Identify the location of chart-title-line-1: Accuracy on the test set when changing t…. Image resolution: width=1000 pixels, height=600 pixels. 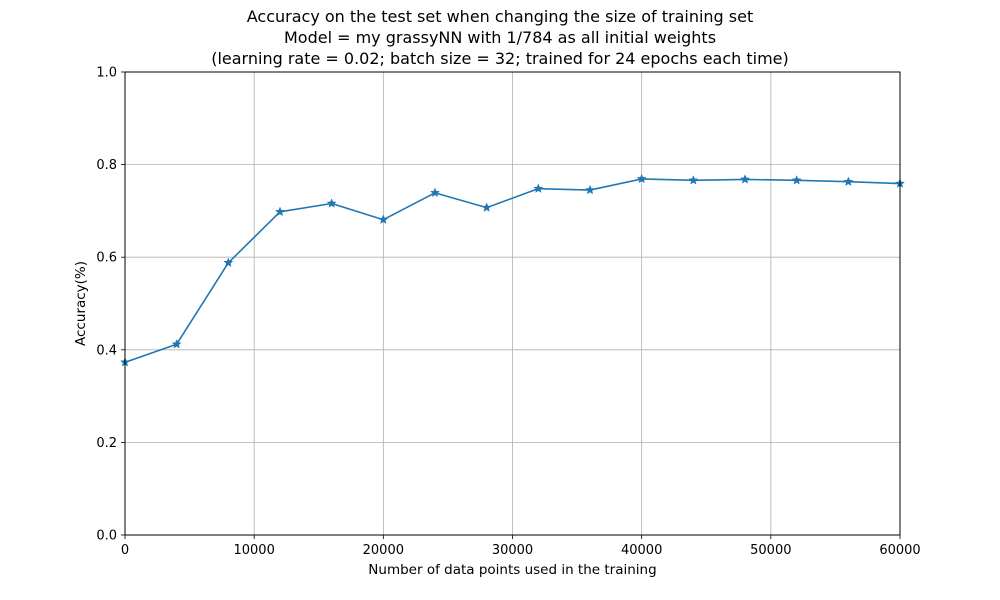
(500, 16).